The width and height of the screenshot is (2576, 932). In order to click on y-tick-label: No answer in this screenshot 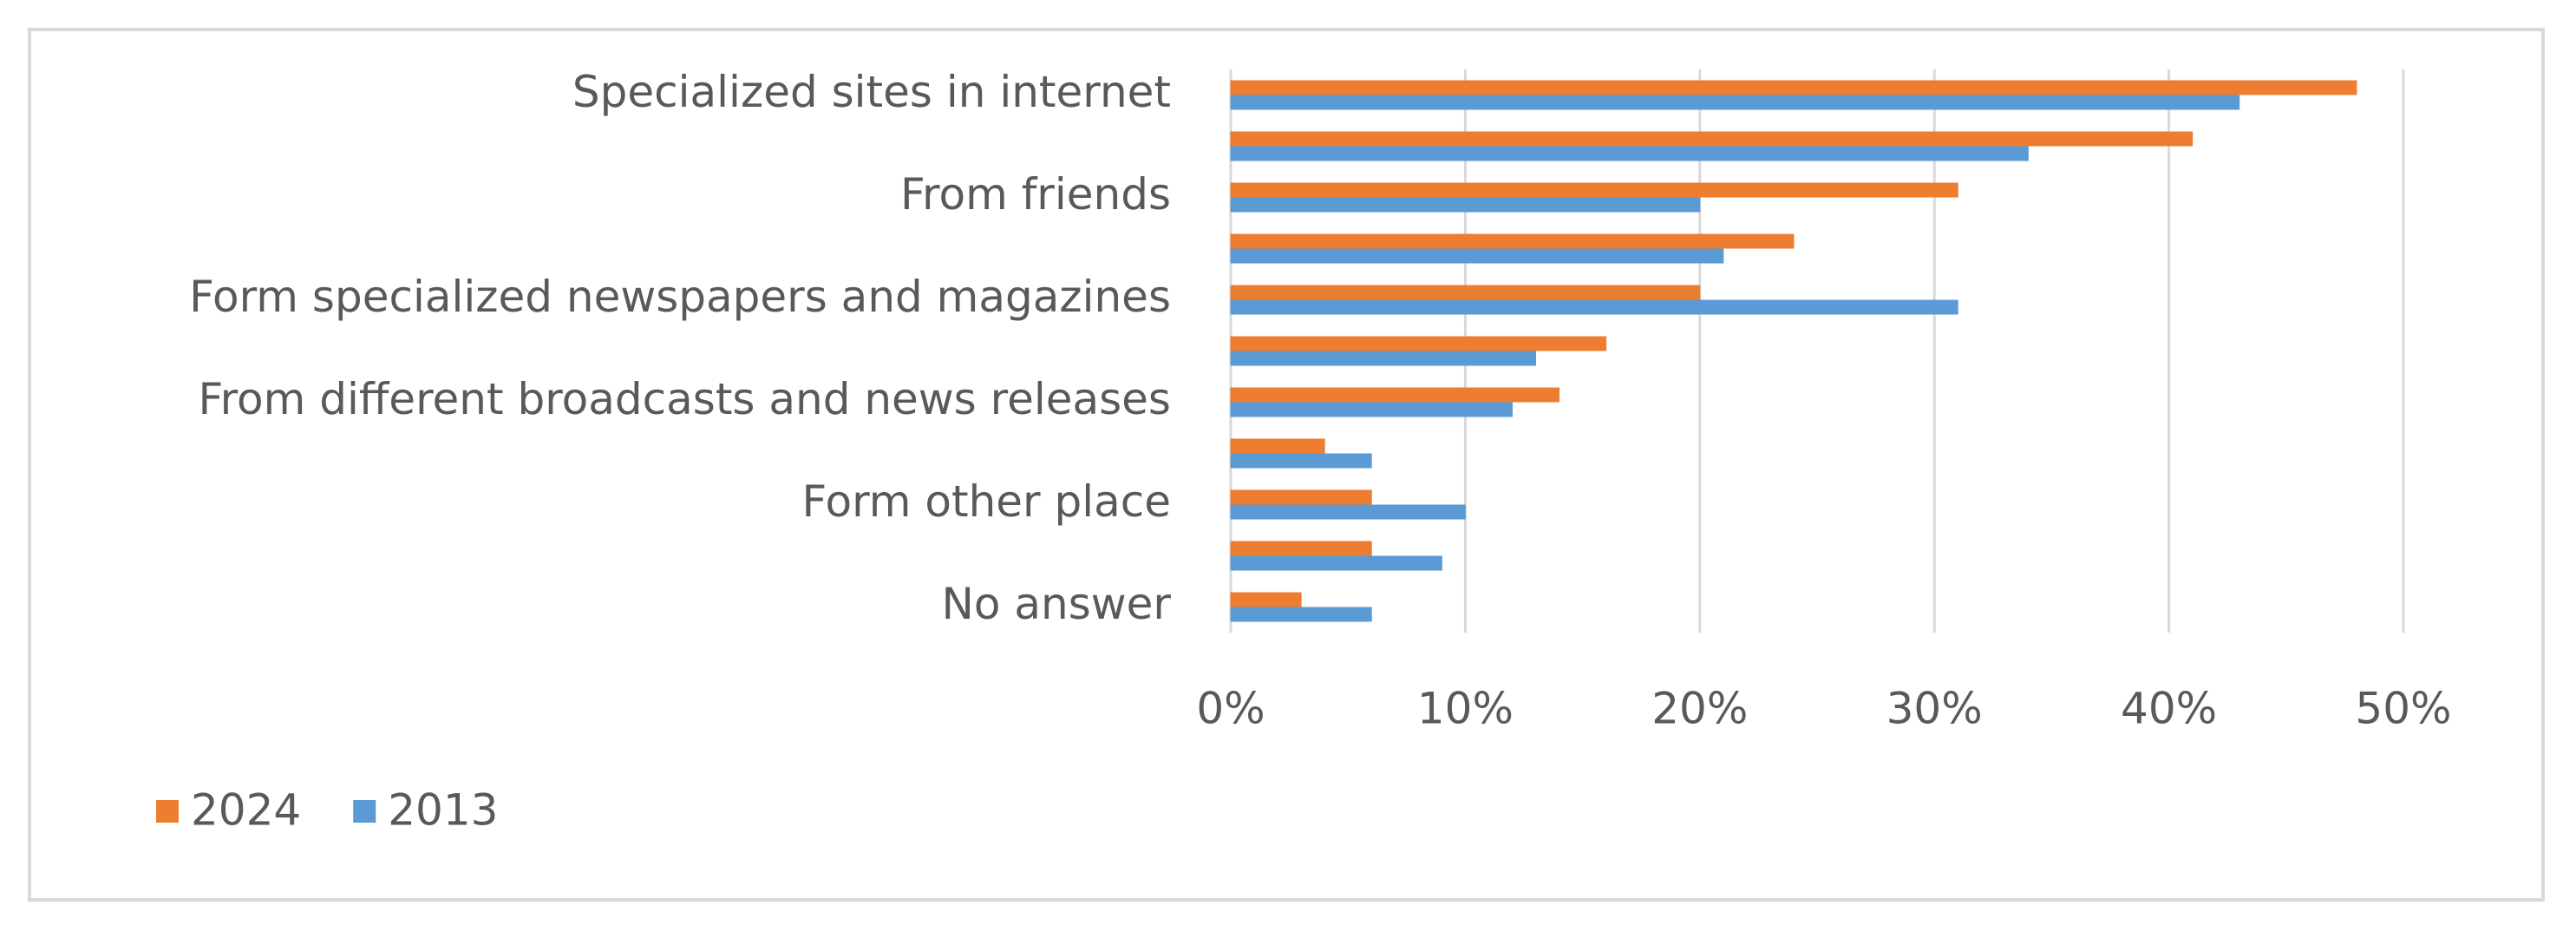, I will do `click(1057, 604)`.